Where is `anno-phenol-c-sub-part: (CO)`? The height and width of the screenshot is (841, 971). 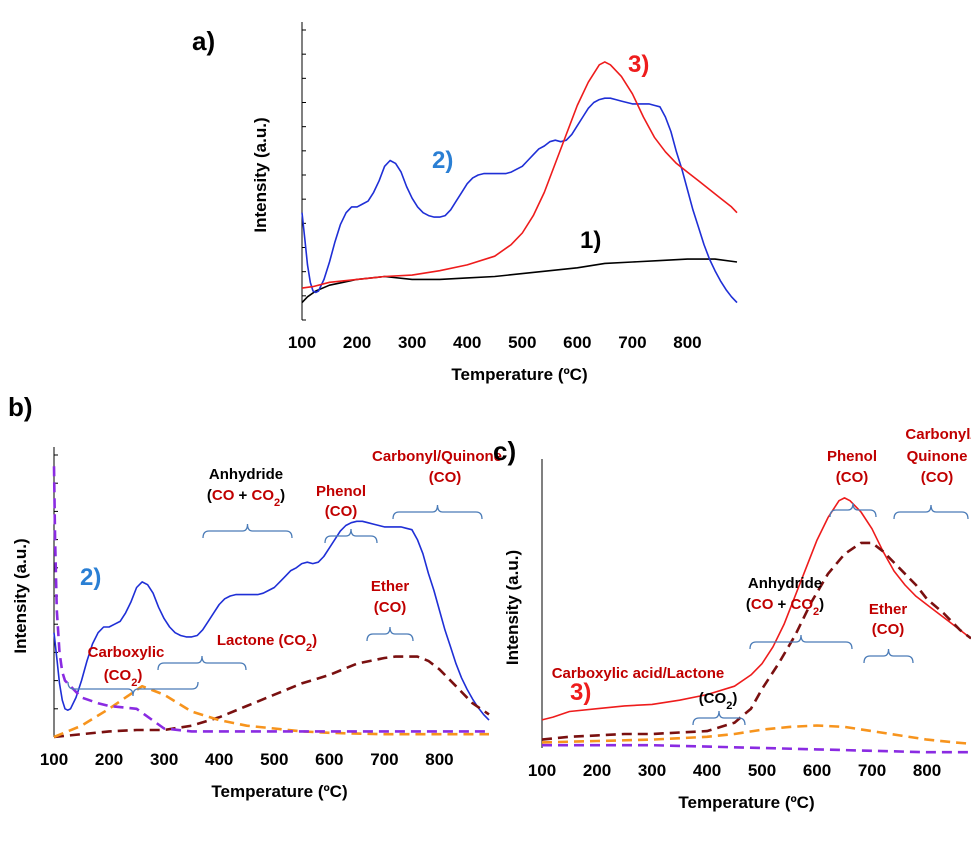
anno-phenol-c-sub-part: (CO) is located at coordinates (852, 477).